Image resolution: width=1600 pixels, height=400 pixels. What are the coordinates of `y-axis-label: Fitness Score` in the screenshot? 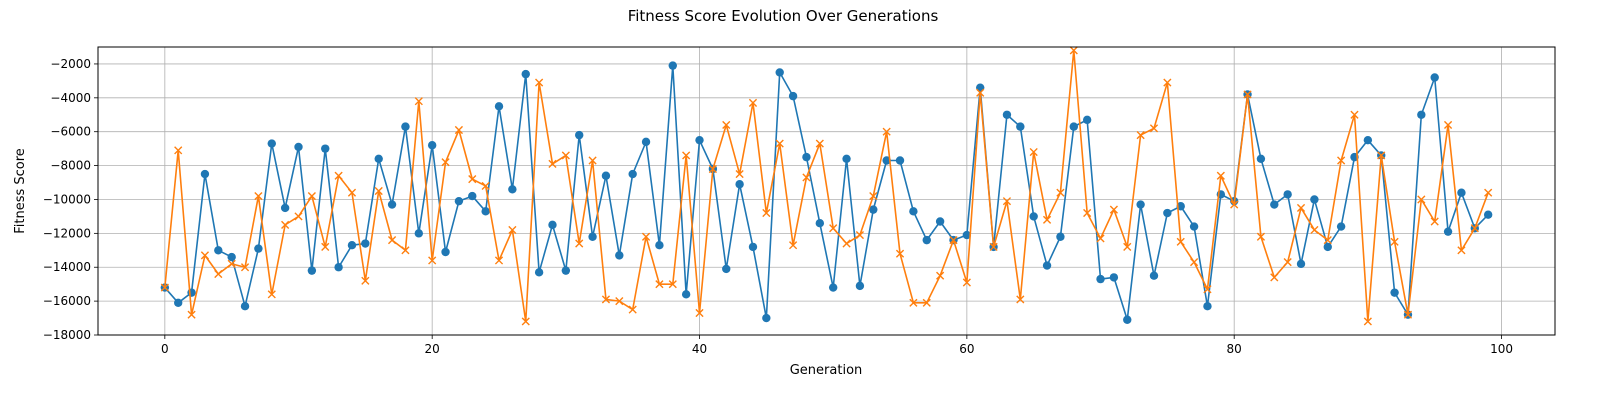 It's located at (20, 191).